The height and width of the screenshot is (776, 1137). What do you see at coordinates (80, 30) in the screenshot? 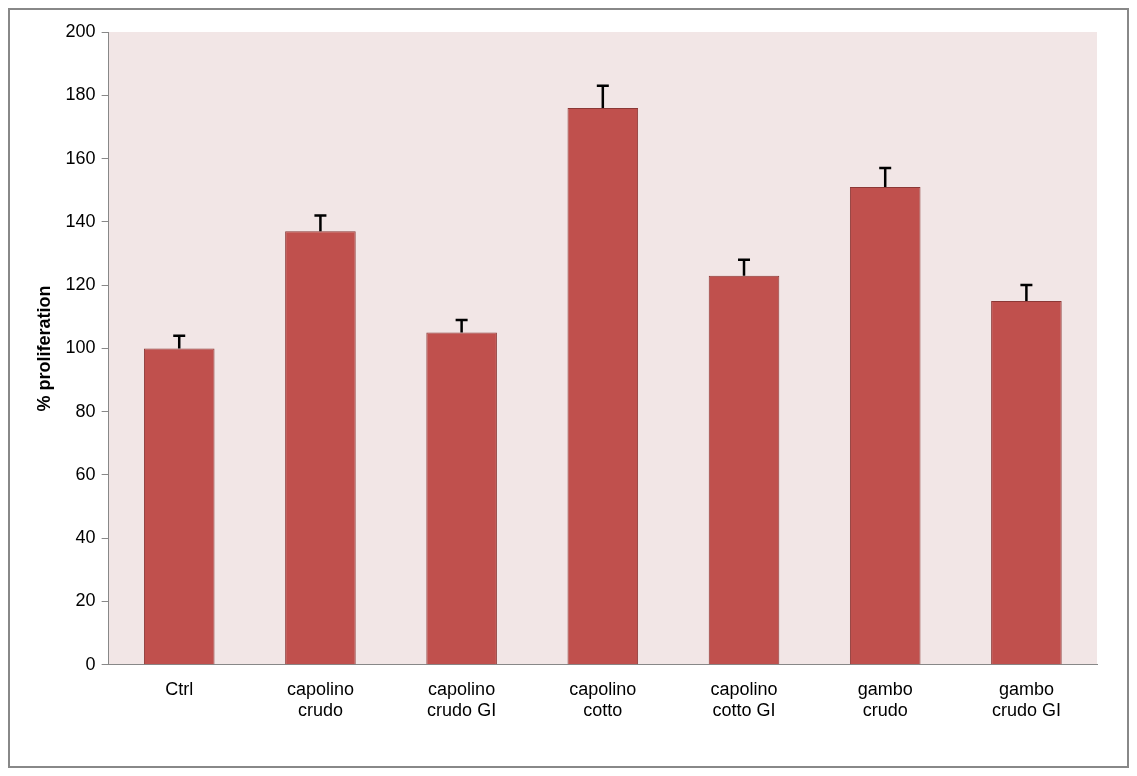
I see `y-tick-label: 200` at bounding box center [80, 30].